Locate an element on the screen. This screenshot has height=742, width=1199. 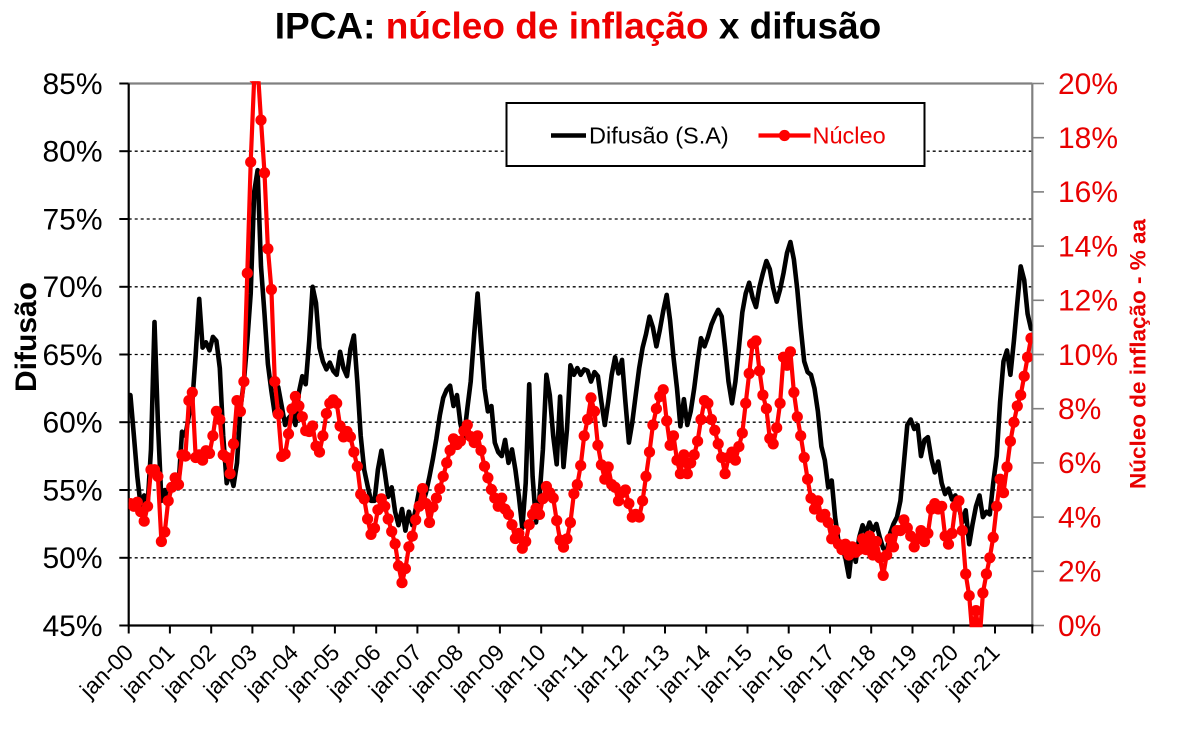
svg-text: Difusão is located at coordinates (26, 337).